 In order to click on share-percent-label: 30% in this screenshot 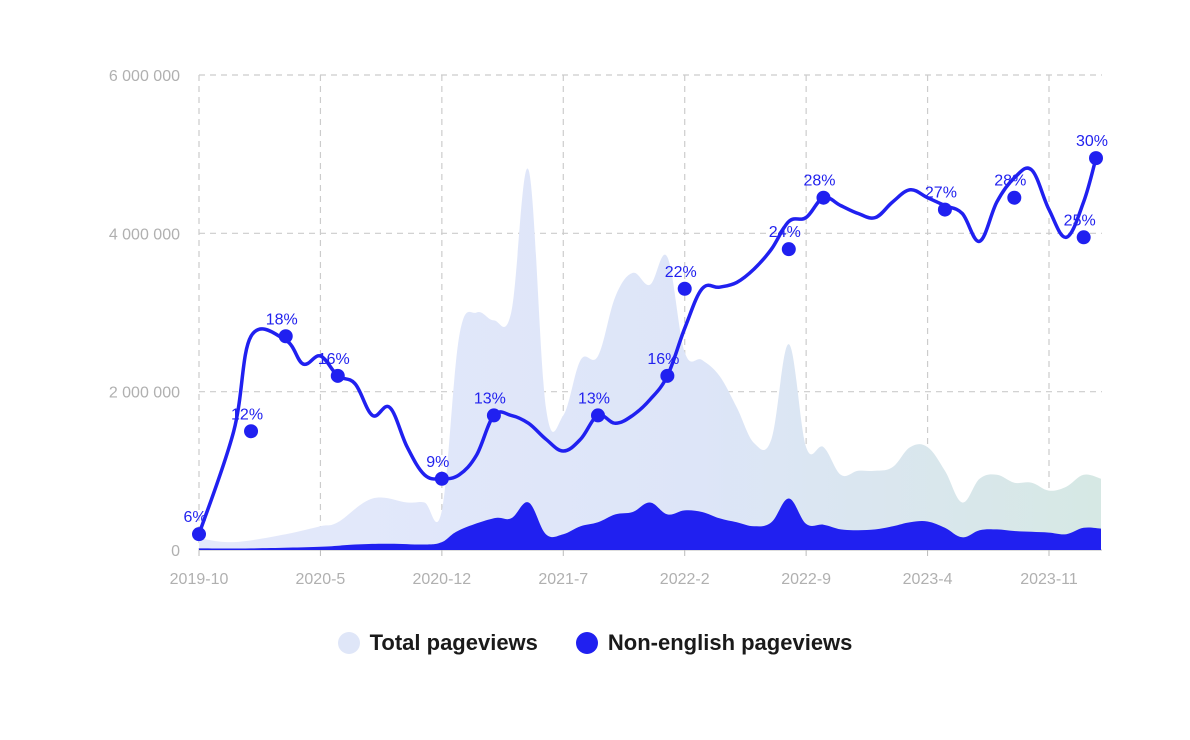, I will do `click(1092, 141)`.